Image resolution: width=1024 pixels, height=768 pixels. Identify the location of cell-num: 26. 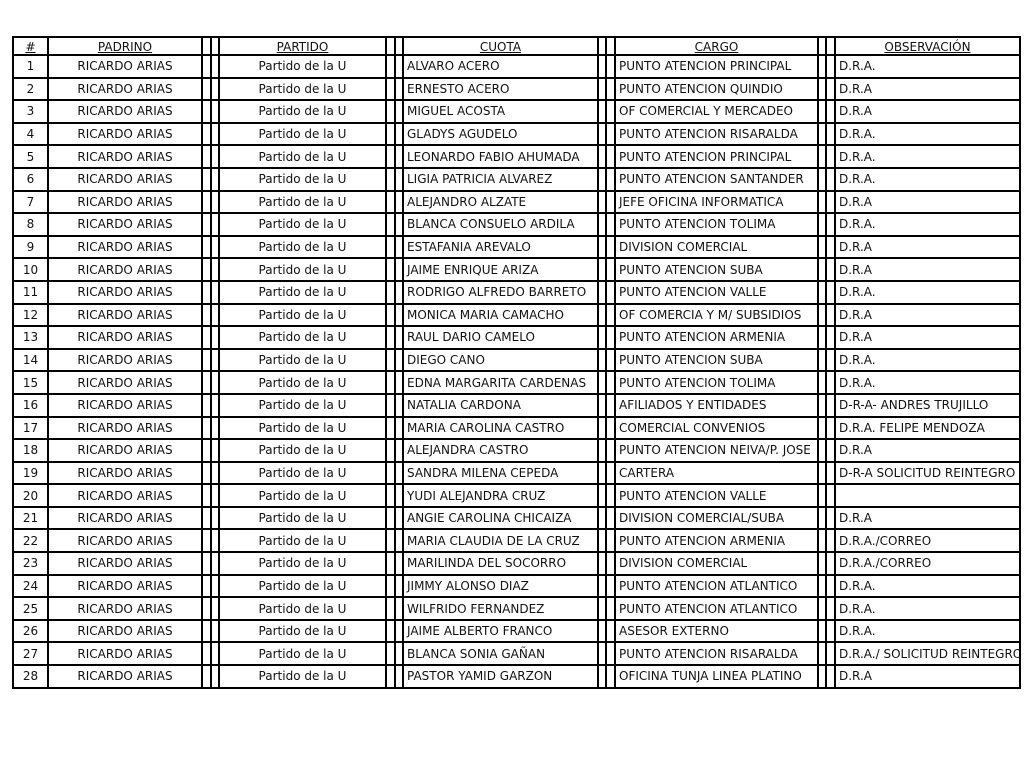
(30, 631).